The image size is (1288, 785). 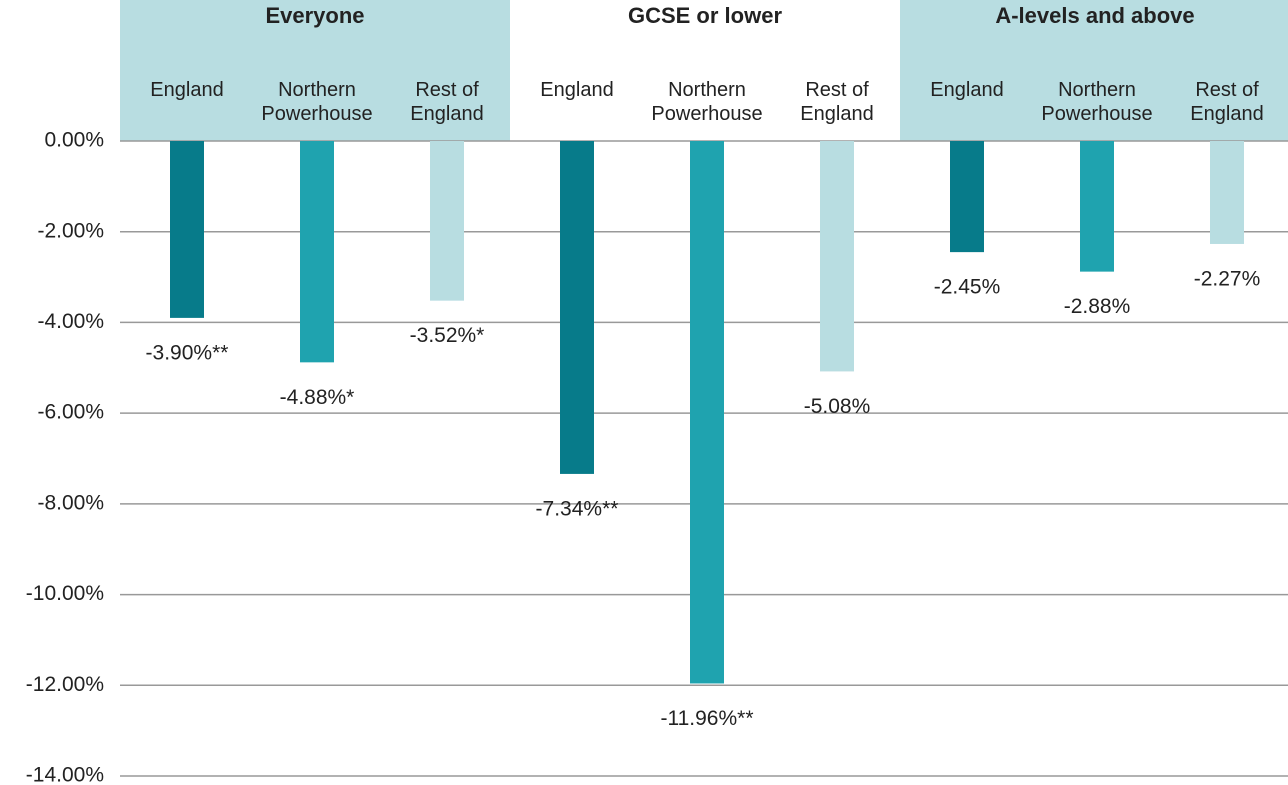 I want to click on value-label: -5.08%, so click(x=837, y=406).